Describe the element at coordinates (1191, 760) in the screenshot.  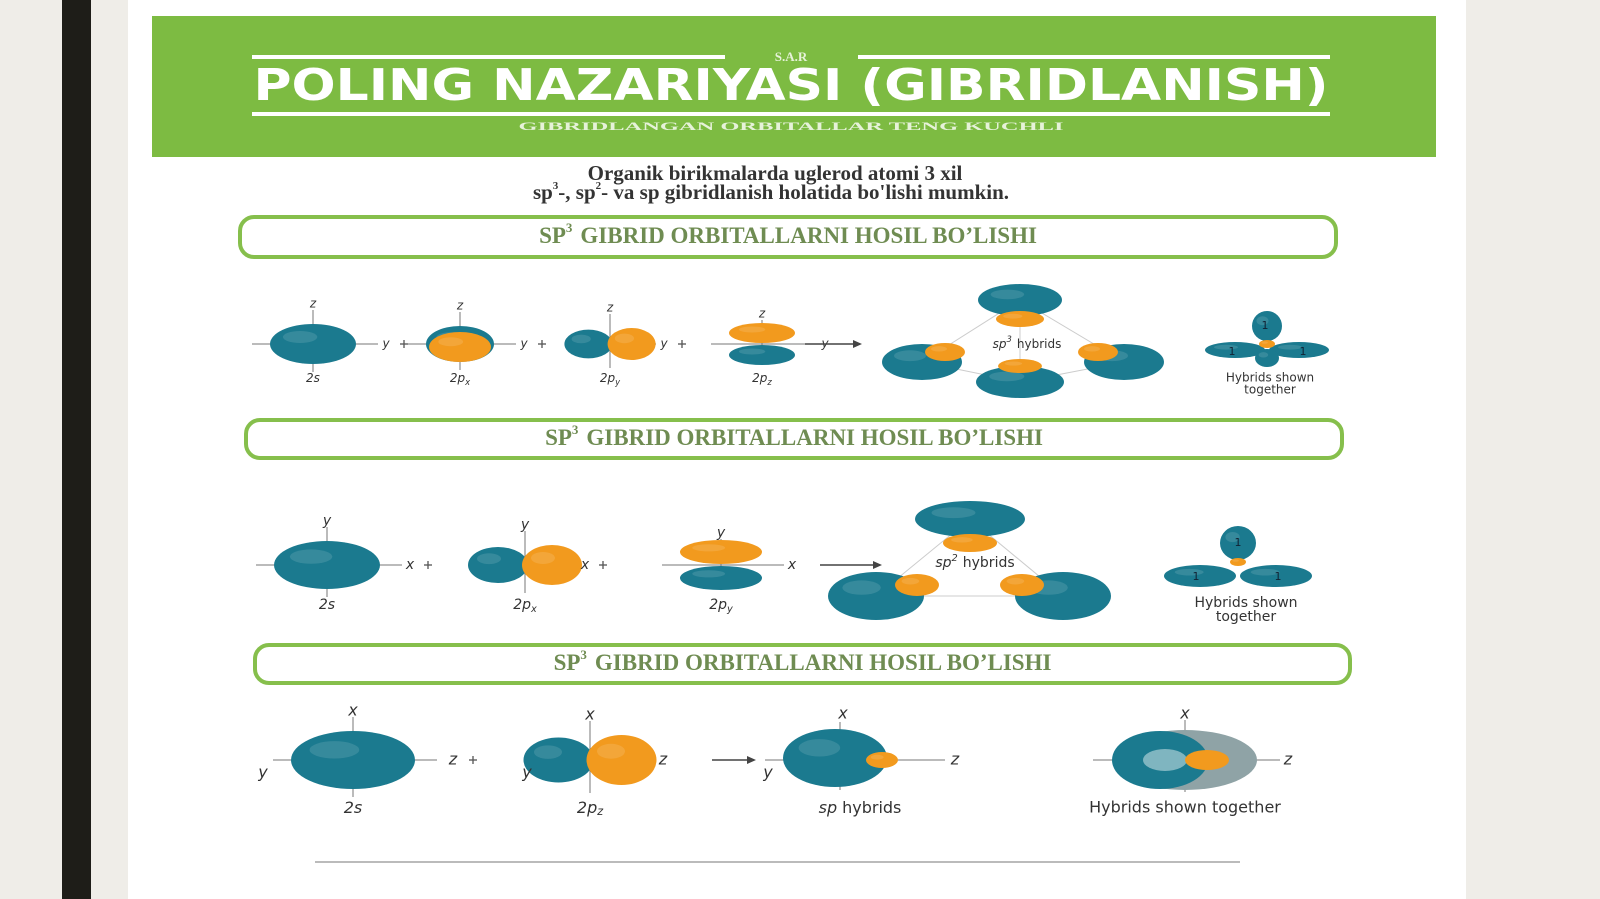
I see `hybrids-together: x z Hybrids shown together` at that location.